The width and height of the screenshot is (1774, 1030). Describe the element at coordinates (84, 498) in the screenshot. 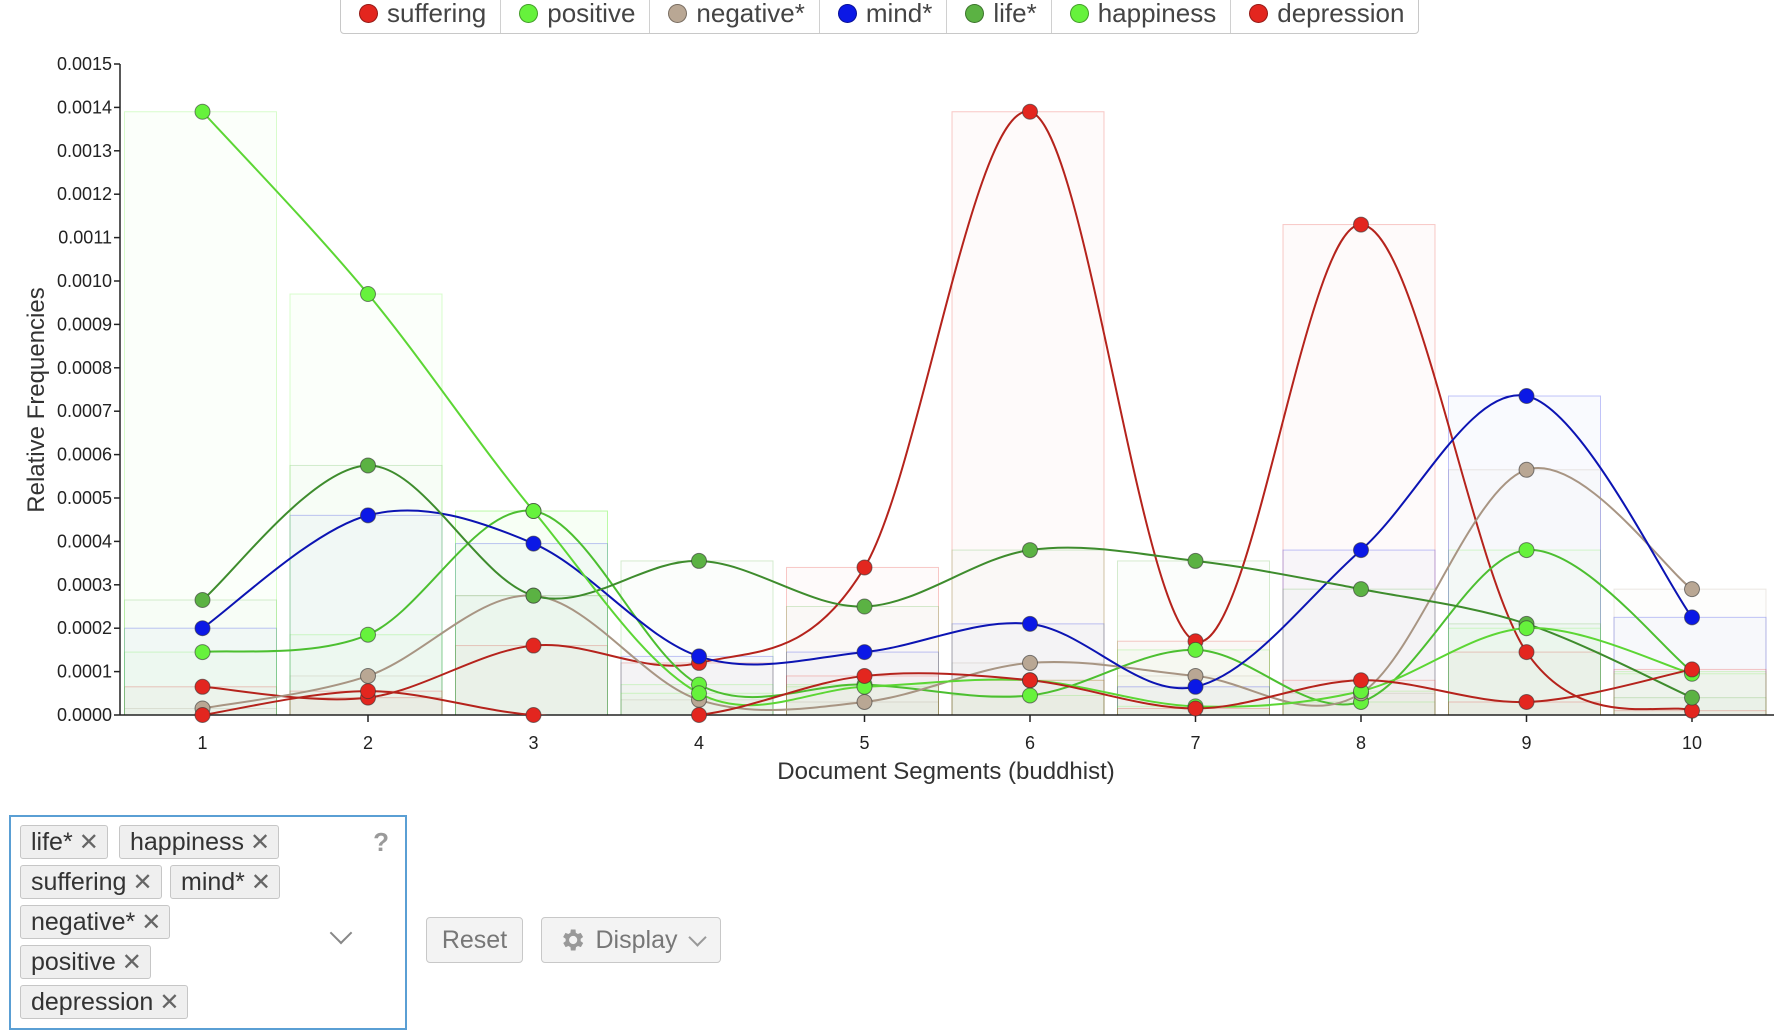

I see `y-tick-label: 0.0005` at that location.